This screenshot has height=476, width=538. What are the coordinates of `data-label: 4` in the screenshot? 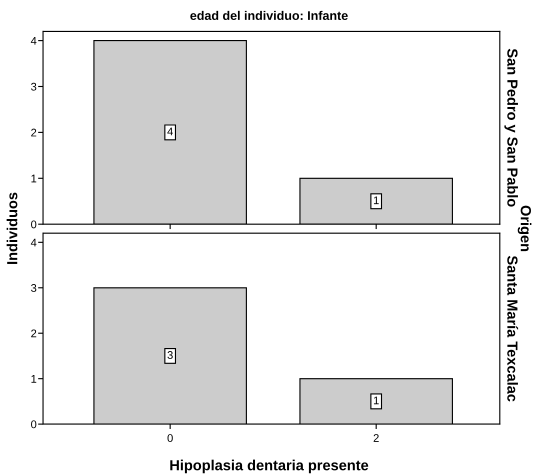 It's located at (170, 132).